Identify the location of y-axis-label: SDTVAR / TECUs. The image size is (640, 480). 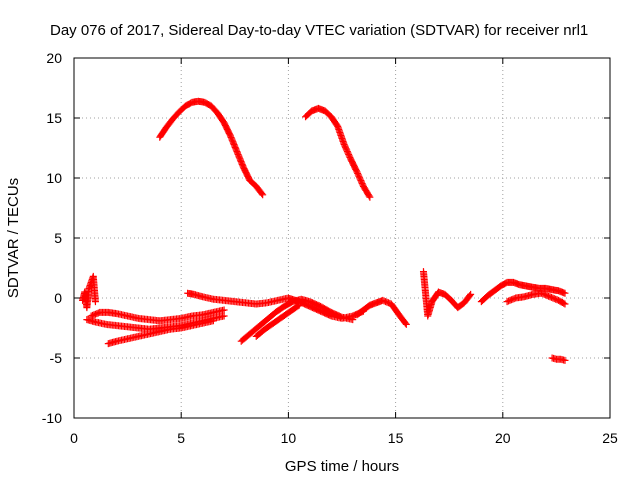
(13, 238).